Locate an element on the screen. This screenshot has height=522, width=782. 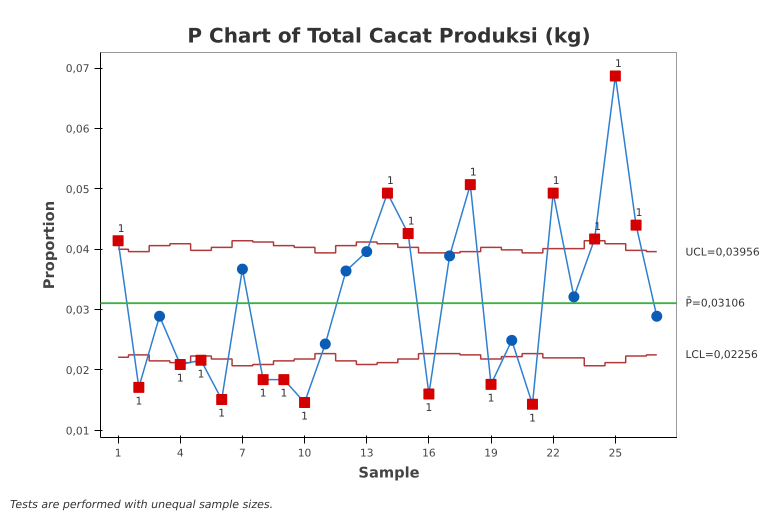
y-tick-label: 0,07 is located at coordinates (78, 69).